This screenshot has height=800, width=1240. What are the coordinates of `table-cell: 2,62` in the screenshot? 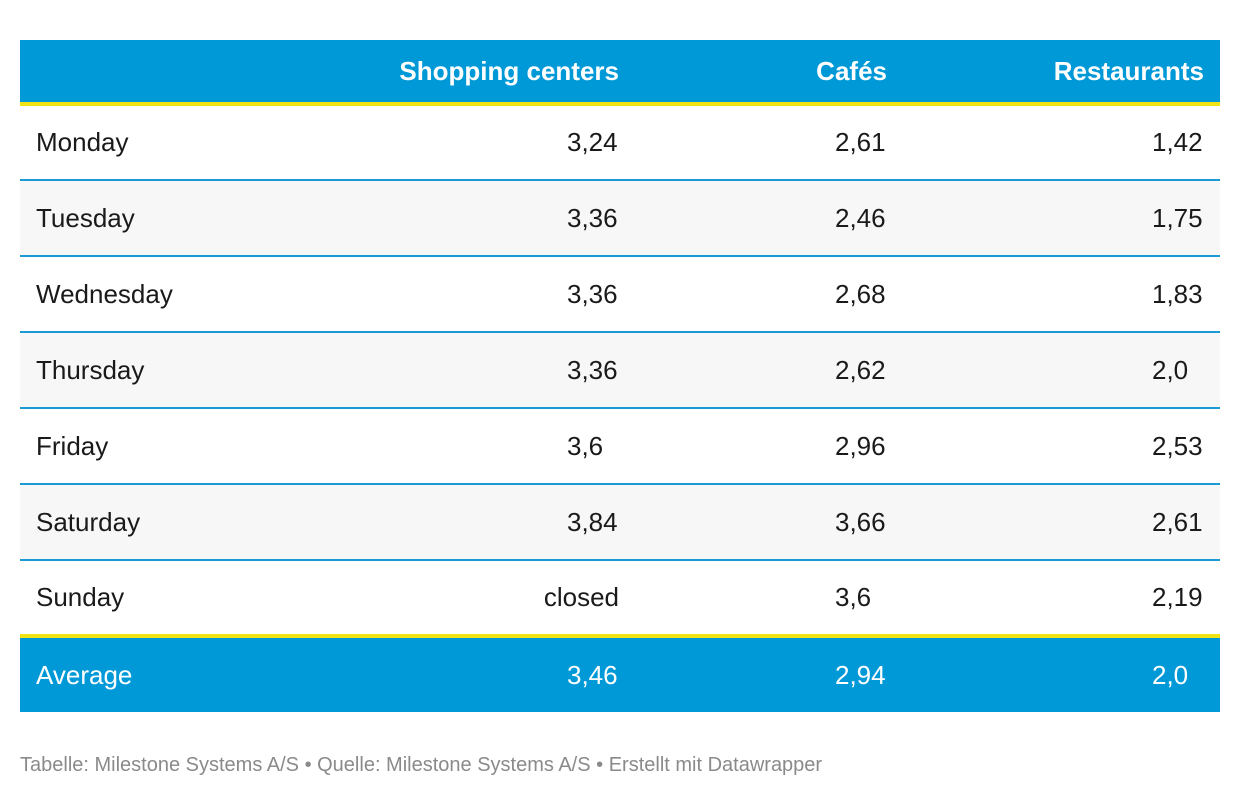 It's located at (769, 370).